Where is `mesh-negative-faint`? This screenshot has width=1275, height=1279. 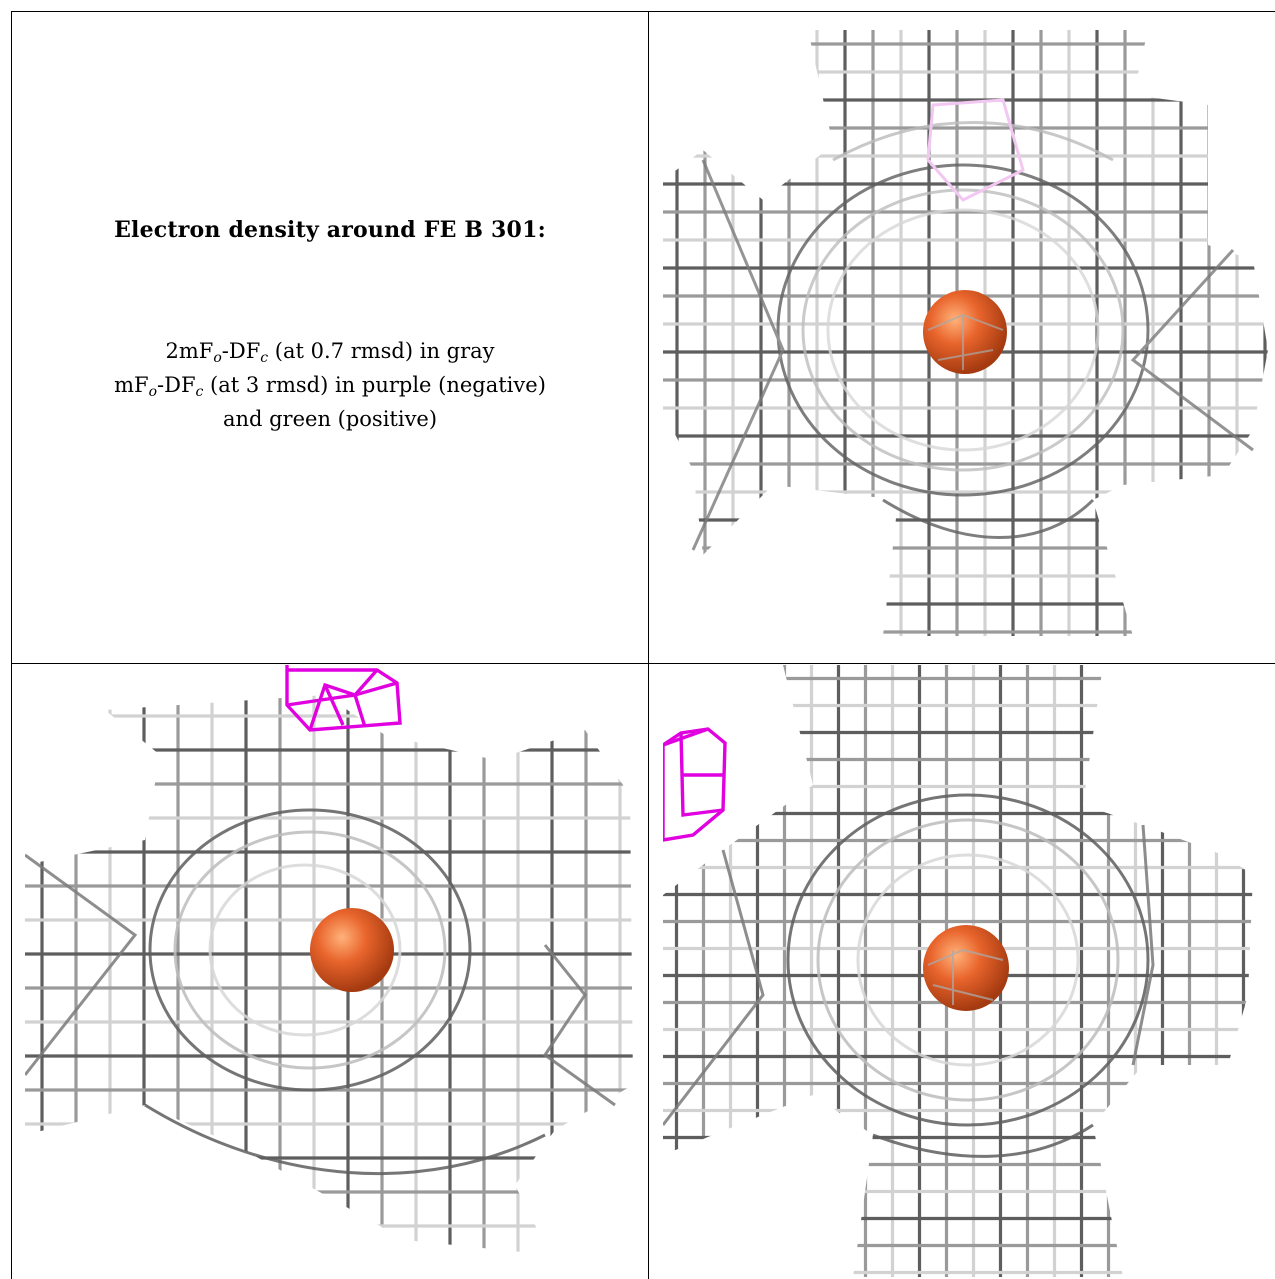
mesh-negative-faint is located at coordinates (975, 150).